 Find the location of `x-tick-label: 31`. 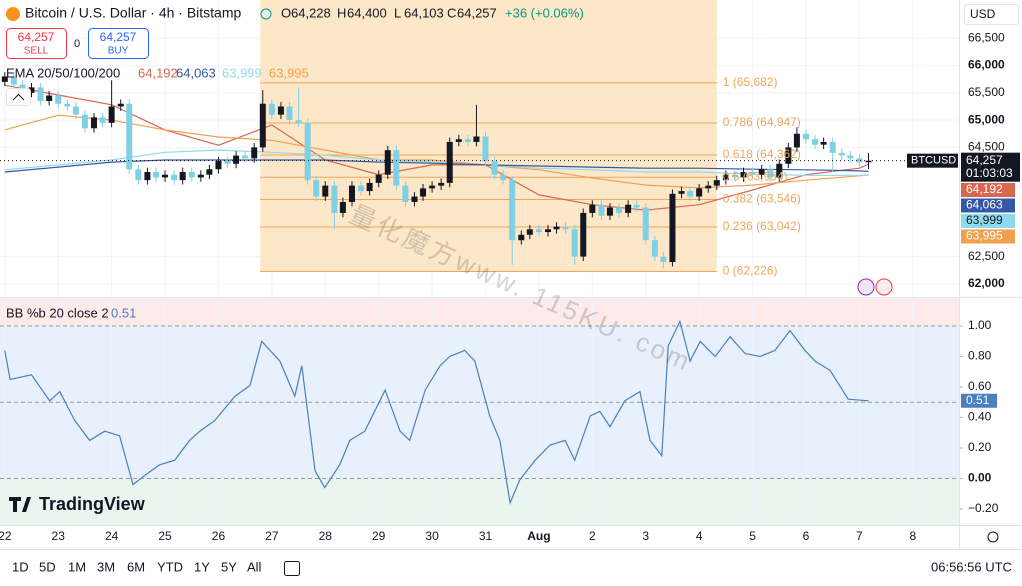

x-tick-label: 31 is located at coordinates (486, 536).